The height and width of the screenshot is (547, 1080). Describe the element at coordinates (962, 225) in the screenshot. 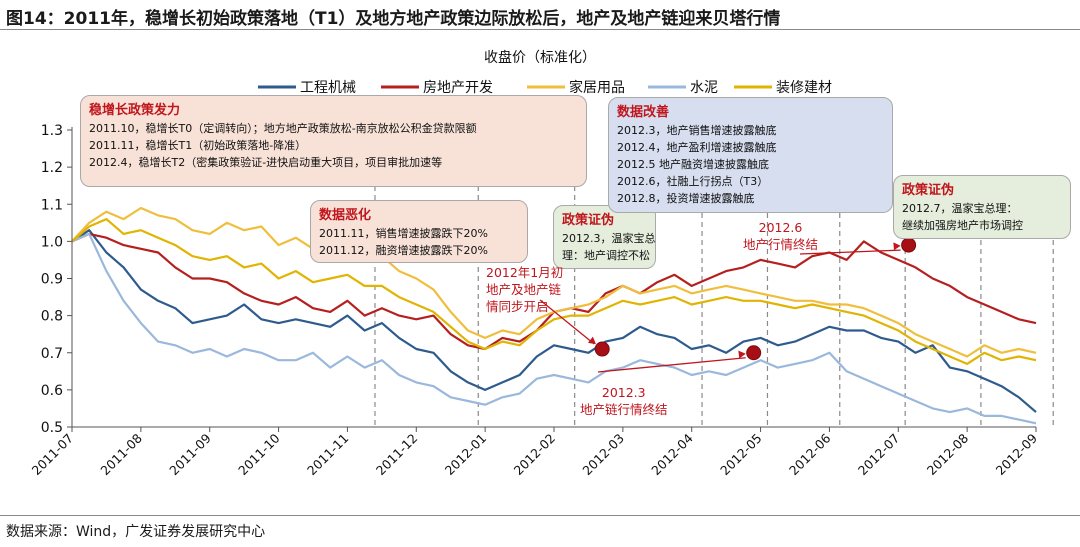

I see `annotation-line: 继续加强房地产市场调控` at that location.